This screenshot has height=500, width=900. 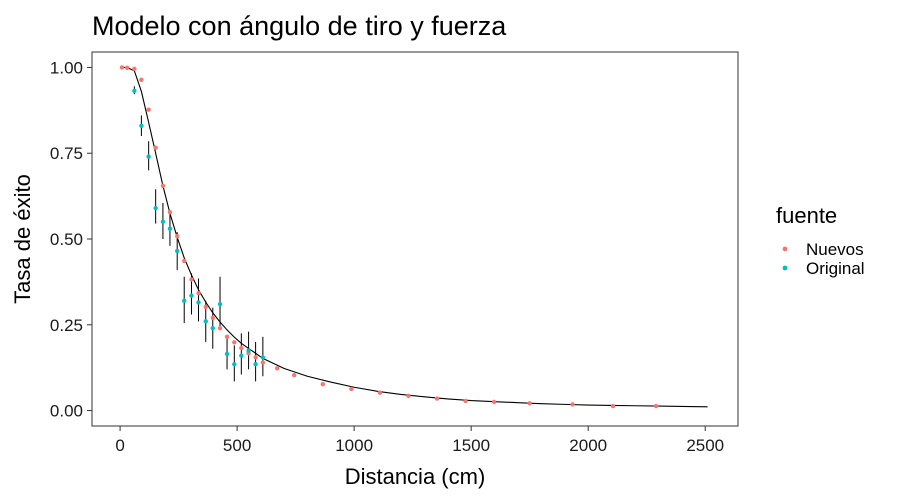 I want to click on legend-label: Original, so click(x=835, y=268).